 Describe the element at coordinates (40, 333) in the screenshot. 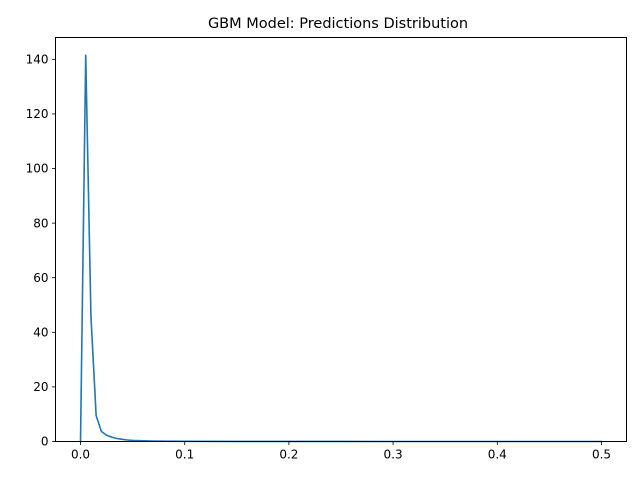

I see `y-tick-label: 40` at that location.